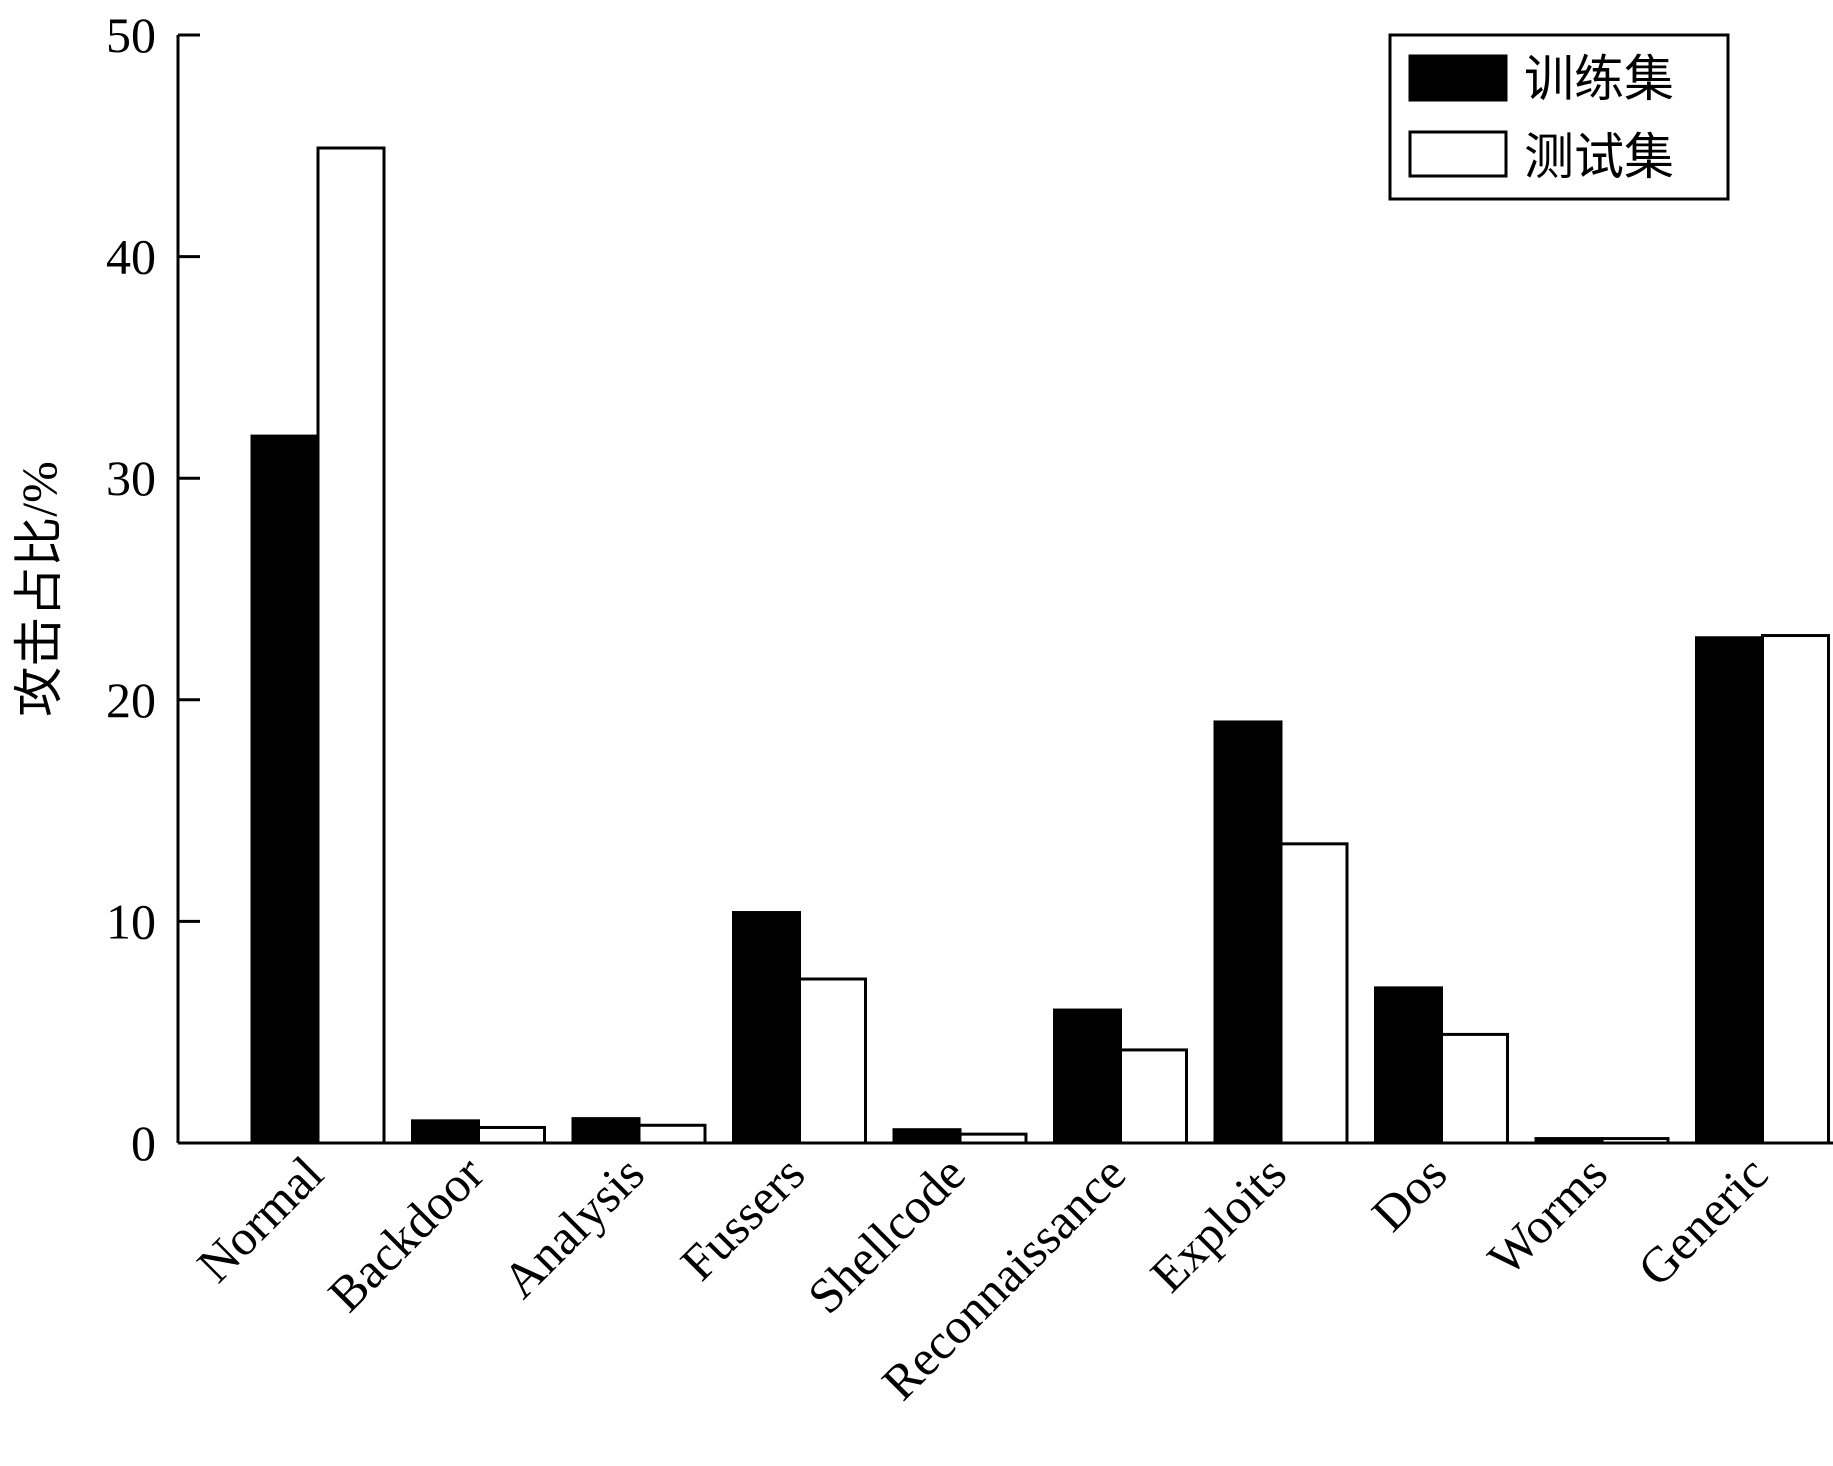 Image resolution: width=1833 pixels, height=1466 pixels. Describe the element at coordinates (511, 1135) in the screenshot. I see `bar-test-backdoor` at that location.